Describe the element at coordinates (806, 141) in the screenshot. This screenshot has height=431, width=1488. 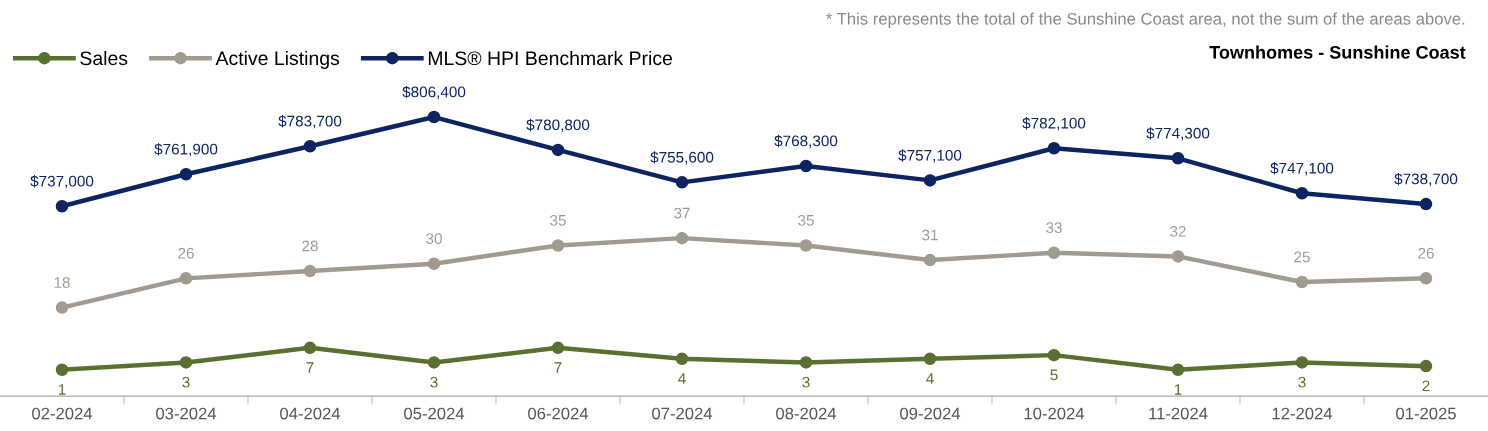
I see `data-label: $768,300` at that location.